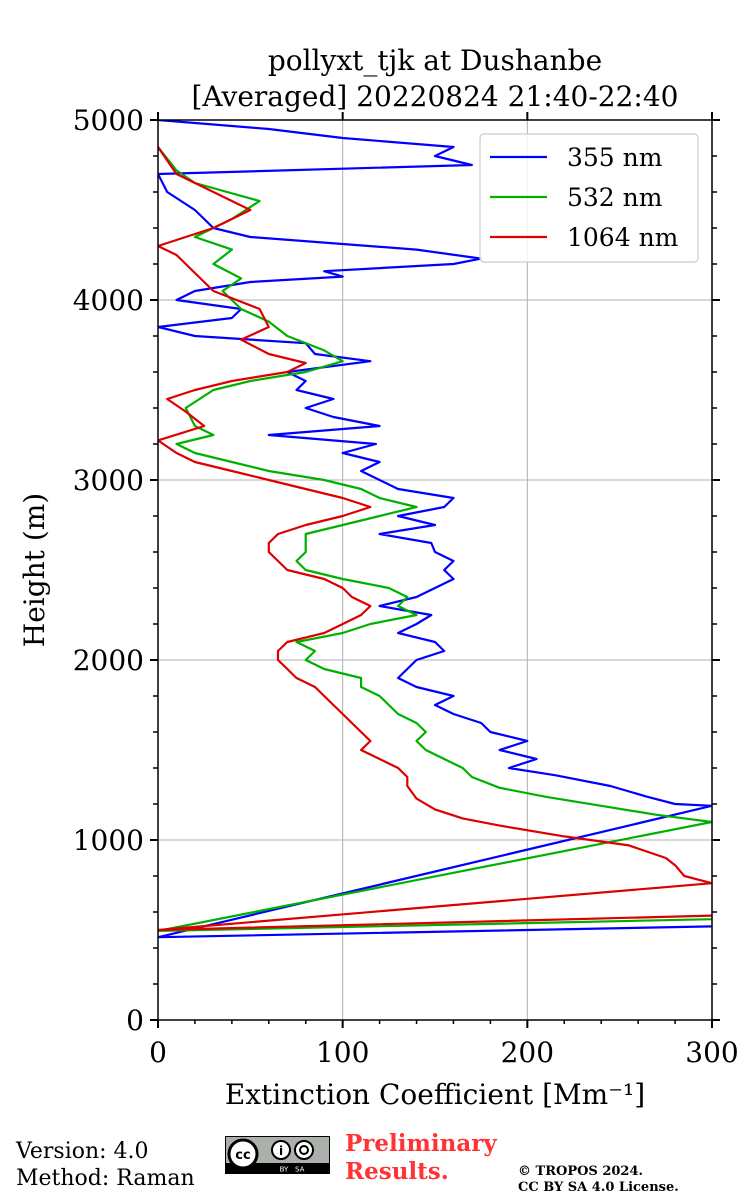  What do you see at coordinates (108, 300) in the screenshot?
I see `y-tick-label: 4000` at bounding box center [108, 300].